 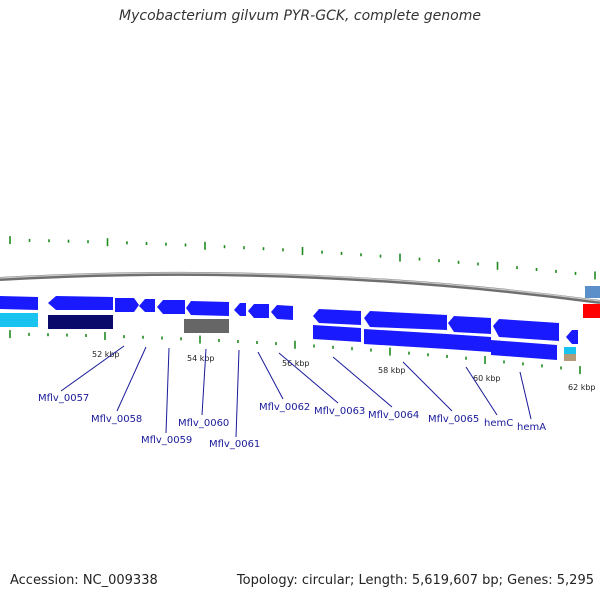 I want to click on genome-backbone, so click(x=300, y=287).